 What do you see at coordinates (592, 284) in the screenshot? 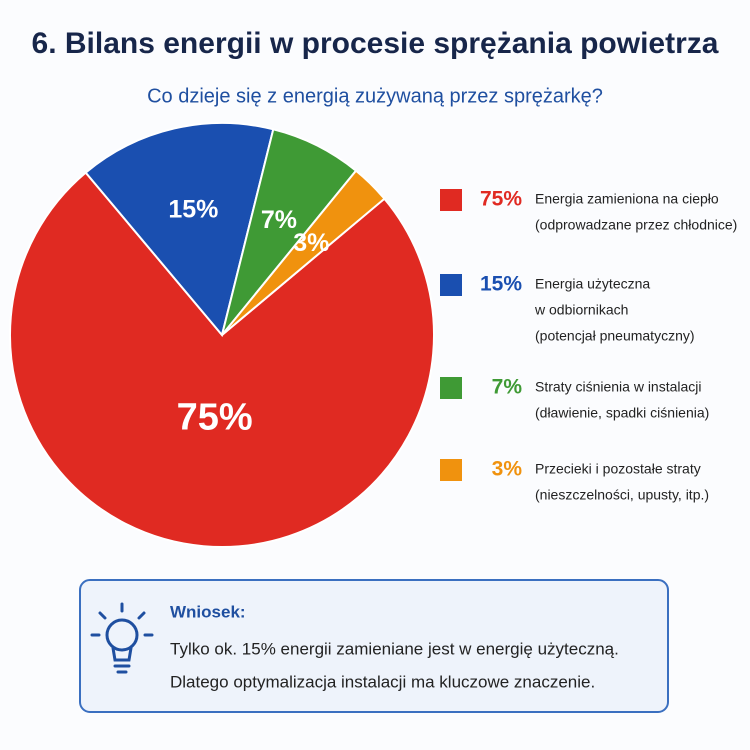
I see `legend-label: Energia użyteczna` at bounding box center [592, 284].